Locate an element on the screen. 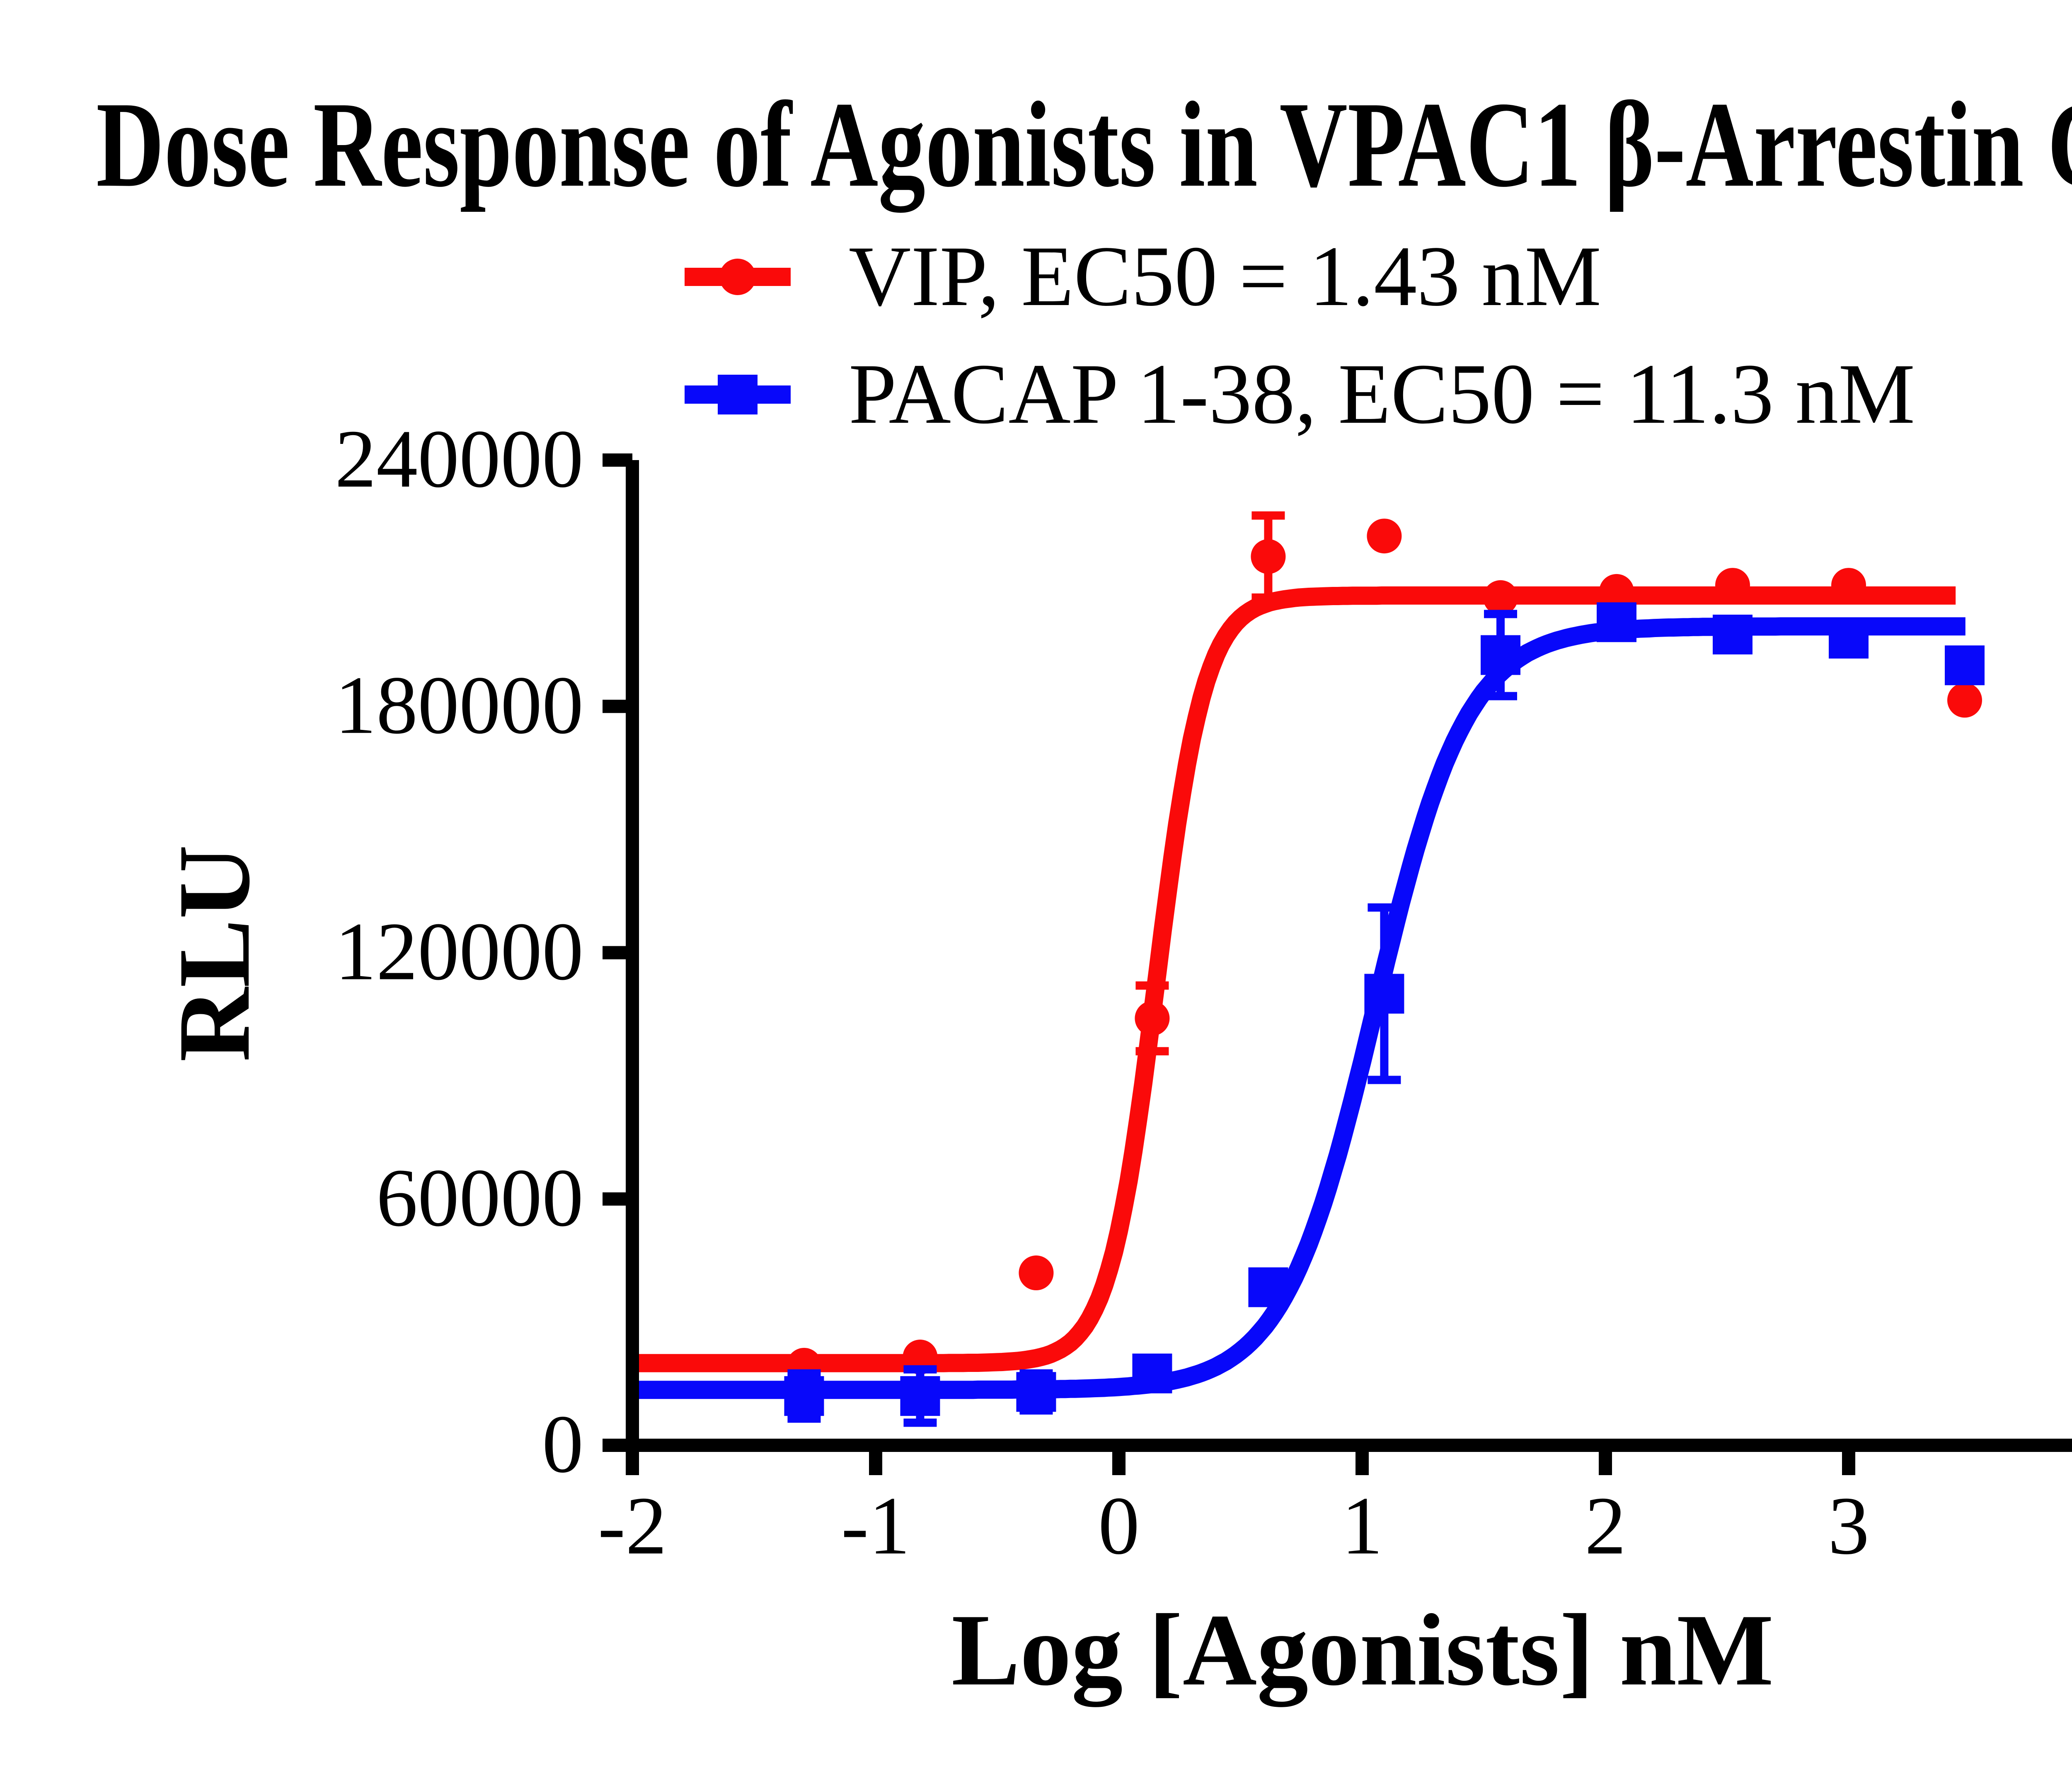 This screenshot has height=1769, width=2072. x-axis-tick-label: 0 is located at coordinates (1119, 1526).